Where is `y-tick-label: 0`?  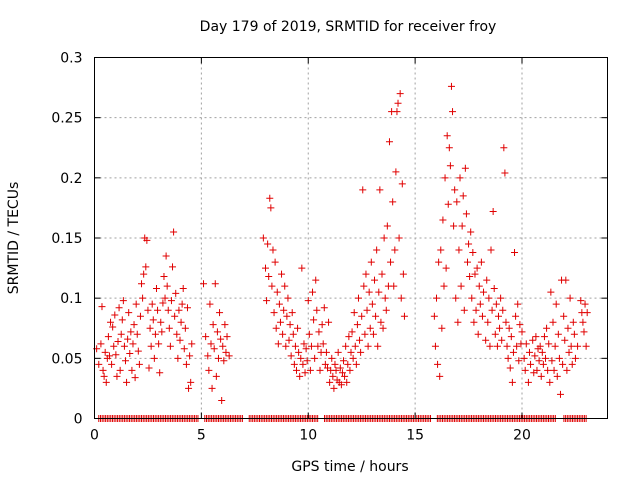
y-tick-label: 0 is located at coordinates (78, 420).